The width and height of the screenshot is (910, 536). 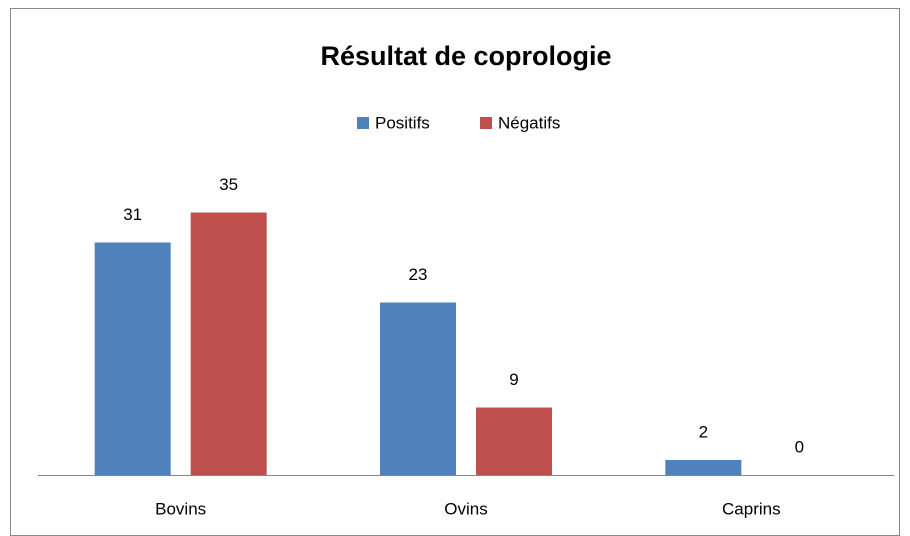 What do you see at coordinates (418, 274) in the screenshot?
I see `value-label: 23` at bounding box center [418, 274].